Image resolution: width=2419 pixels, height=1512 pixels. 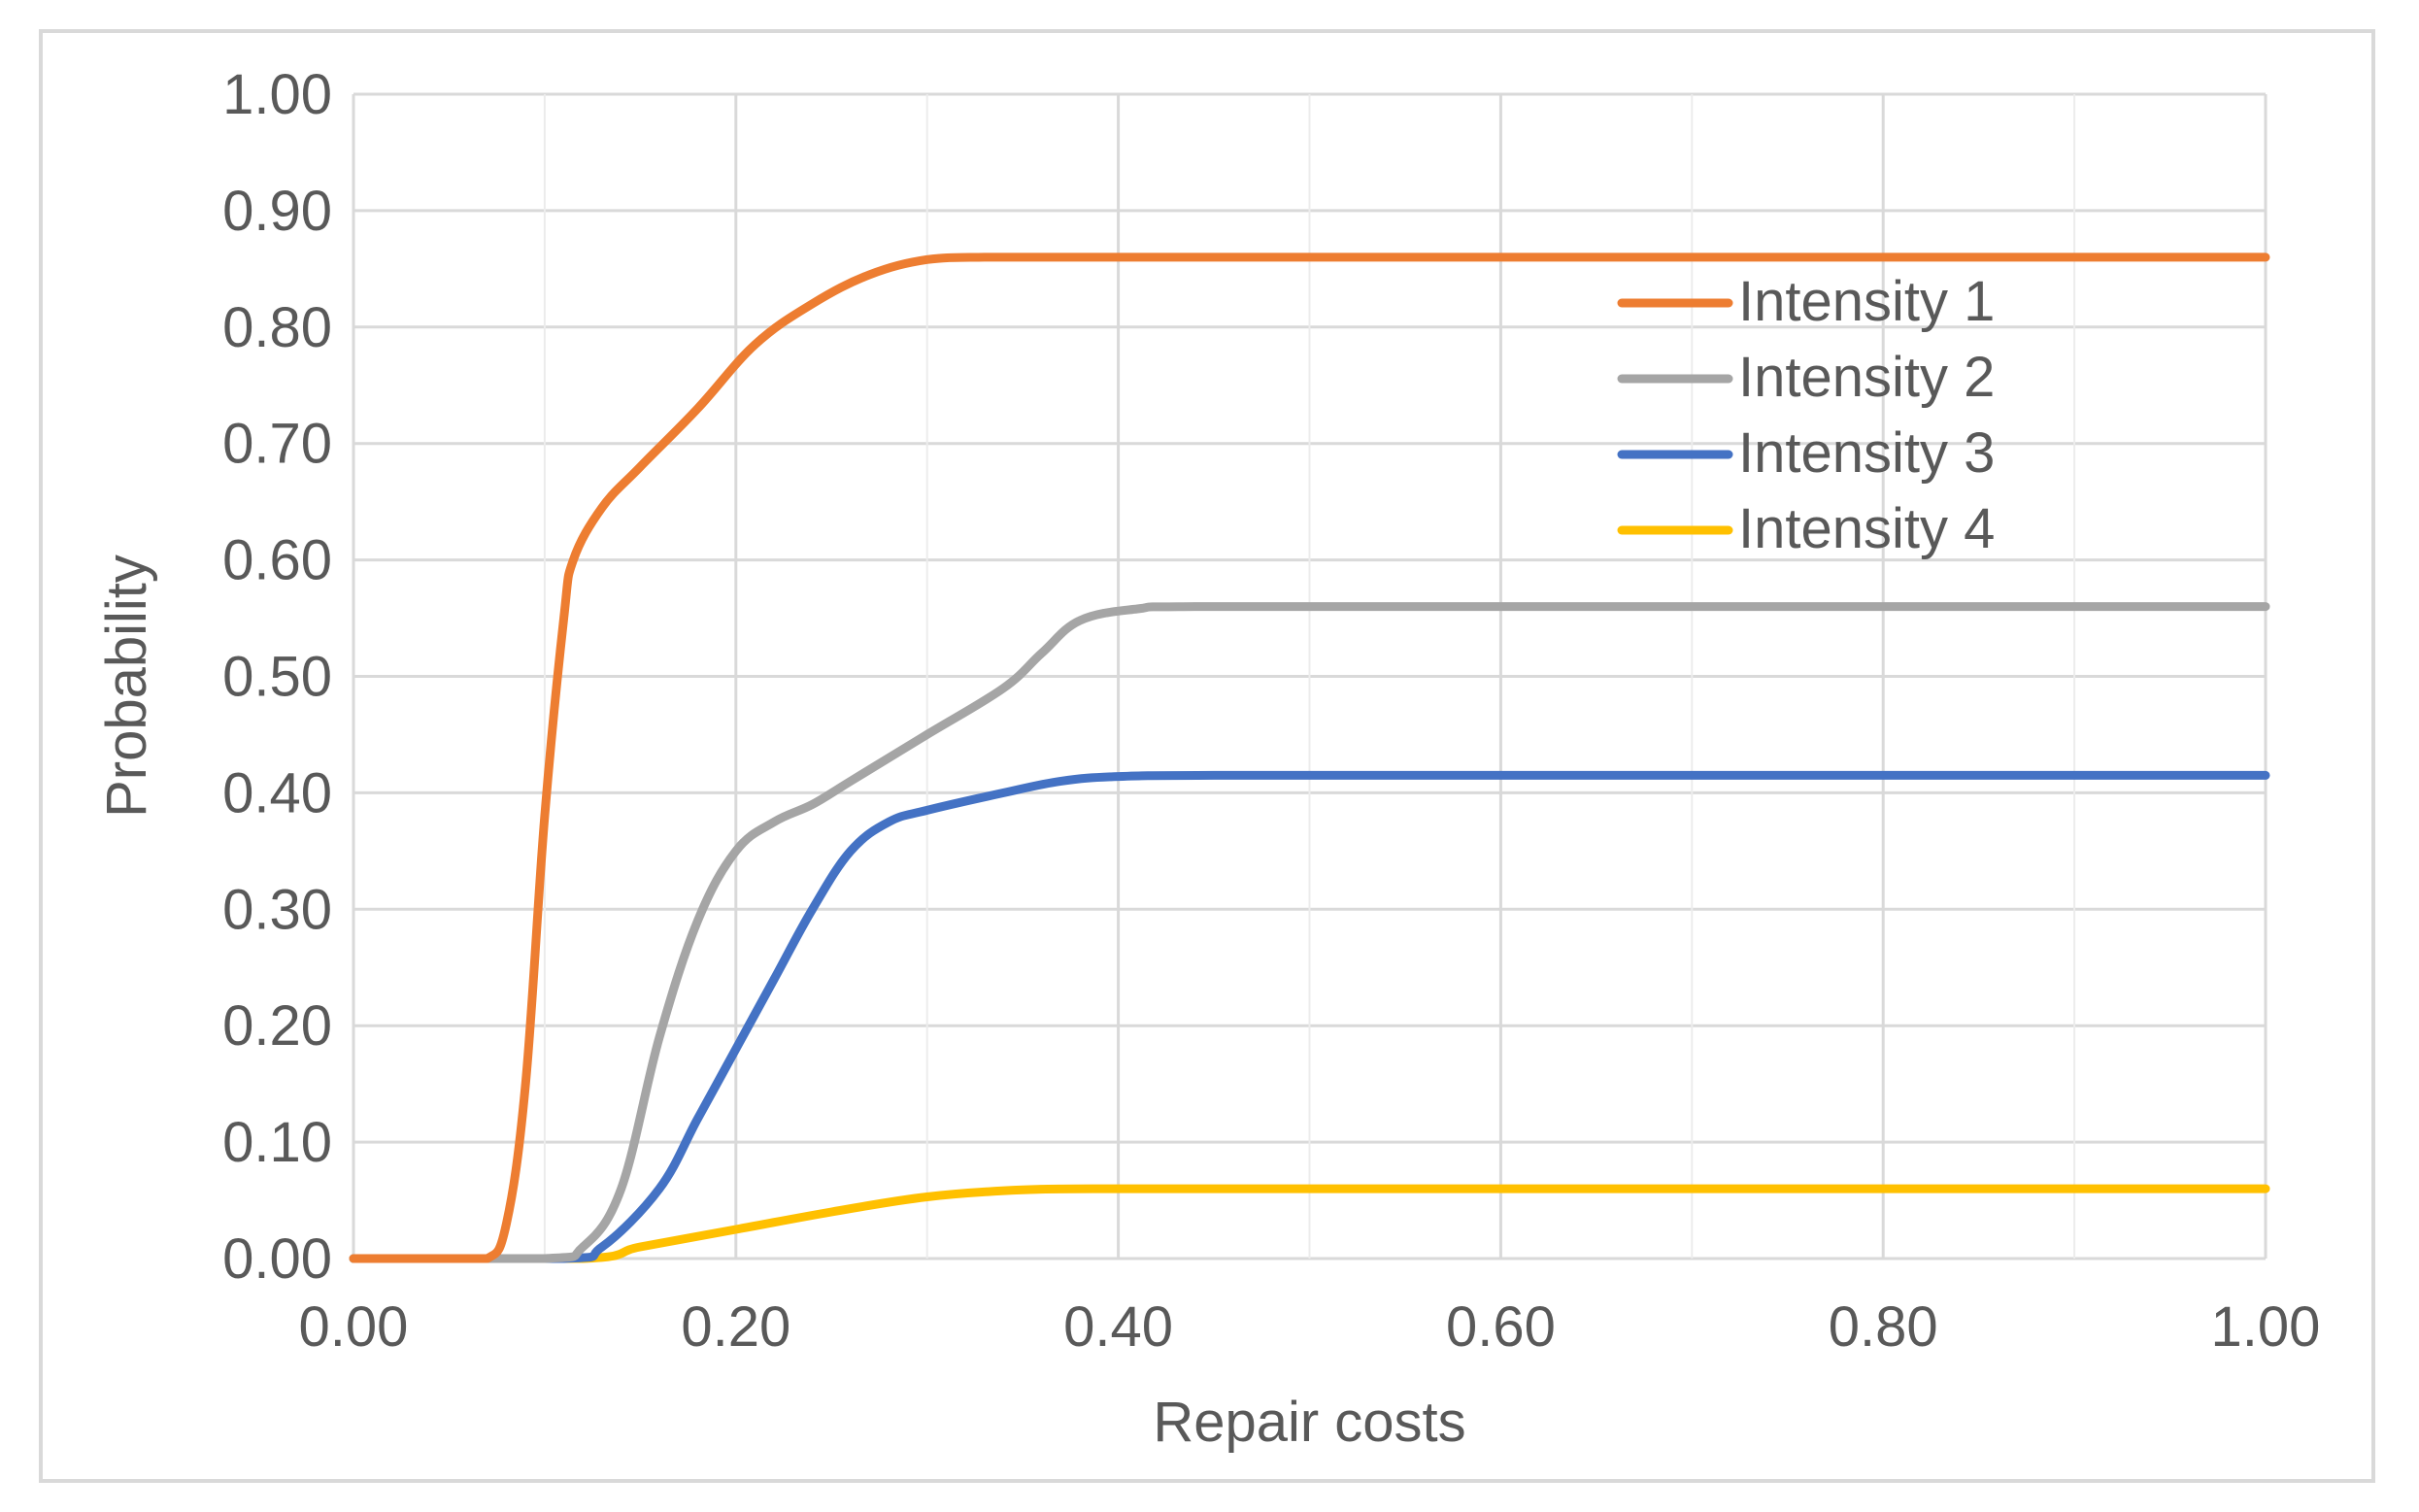 I want to click on legend-label-intensity-2: Intensity 2, so click(x=1867, y=377).